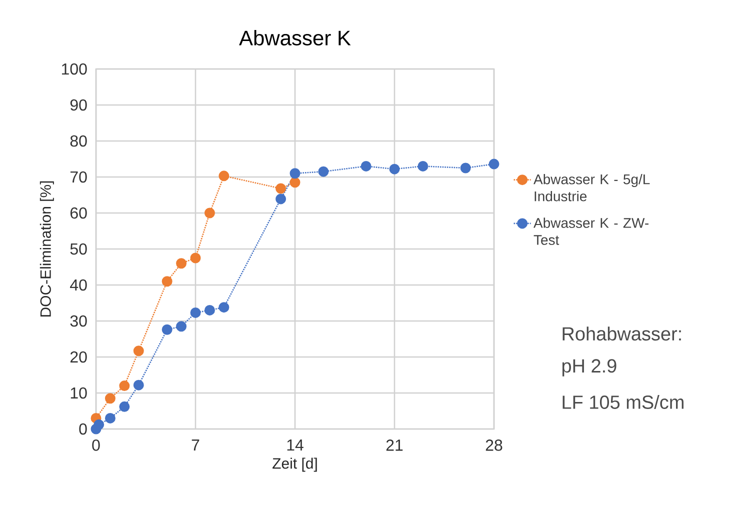 The image size is (729, 505). I want to click on y-tick-label: 40, so click(78, 285).